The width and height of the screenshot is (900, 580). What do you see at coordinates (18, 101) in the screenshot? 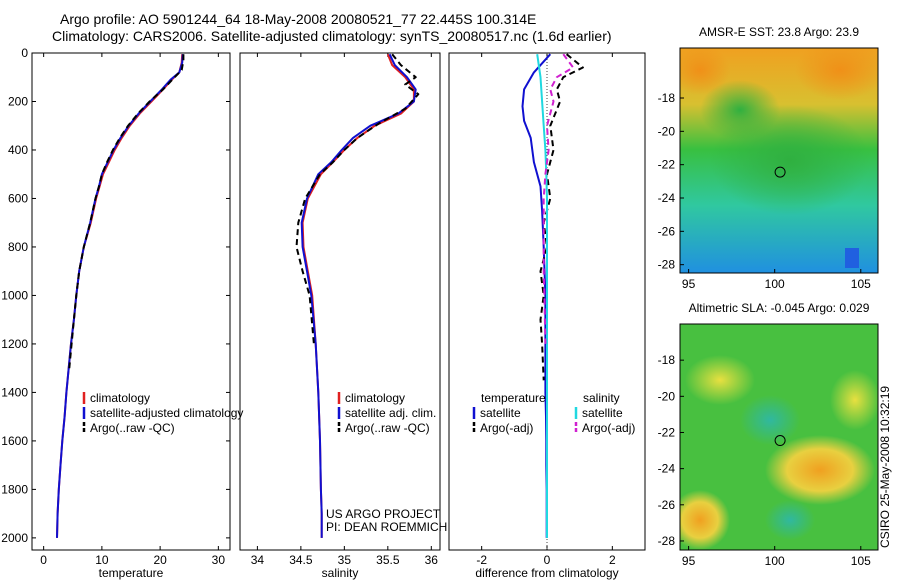
I see `y-tick-label: 200` at bounding box center [18, 101].